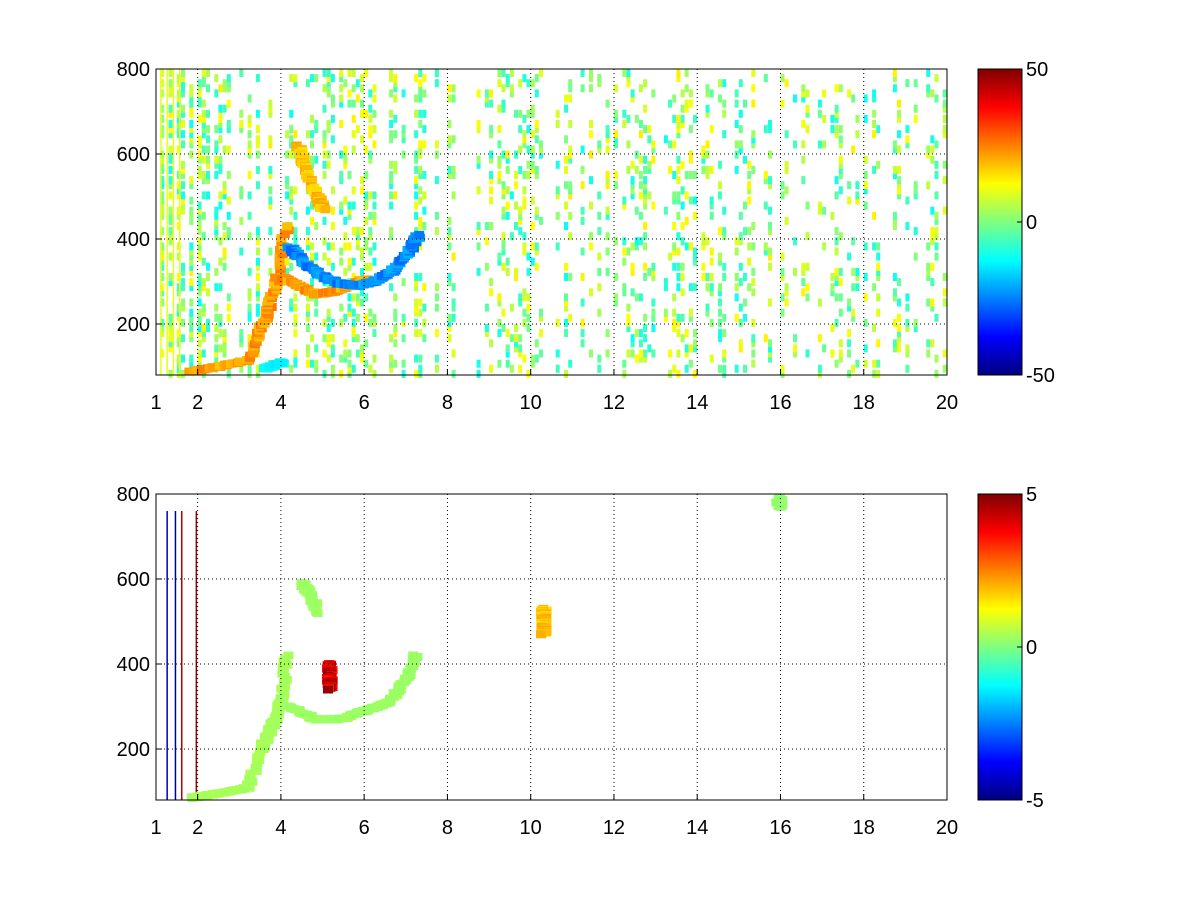 This screenshot has height=900, width=1200. What do you see at coordinates (167, 222) in the screenshot?
I see `heatmap-streak` at bounding box center [167, 222].